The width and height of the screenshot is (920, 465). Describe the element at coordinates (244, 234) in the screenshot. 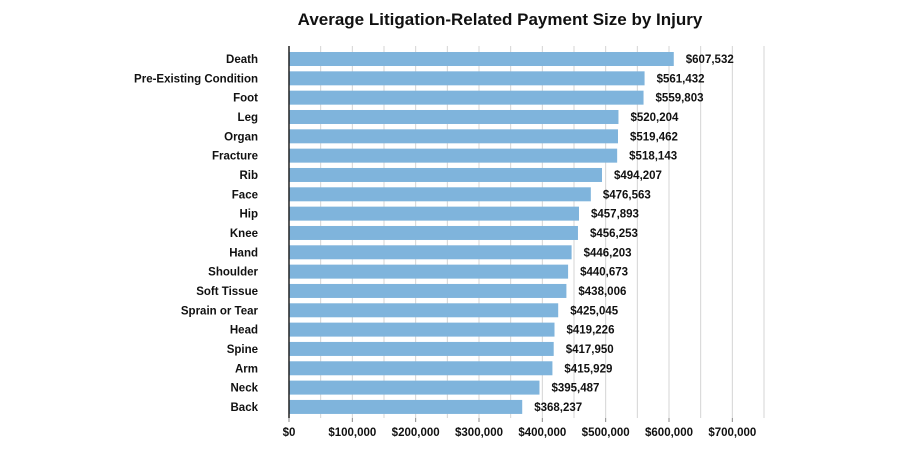

I see `category-label: Knee` at that location.